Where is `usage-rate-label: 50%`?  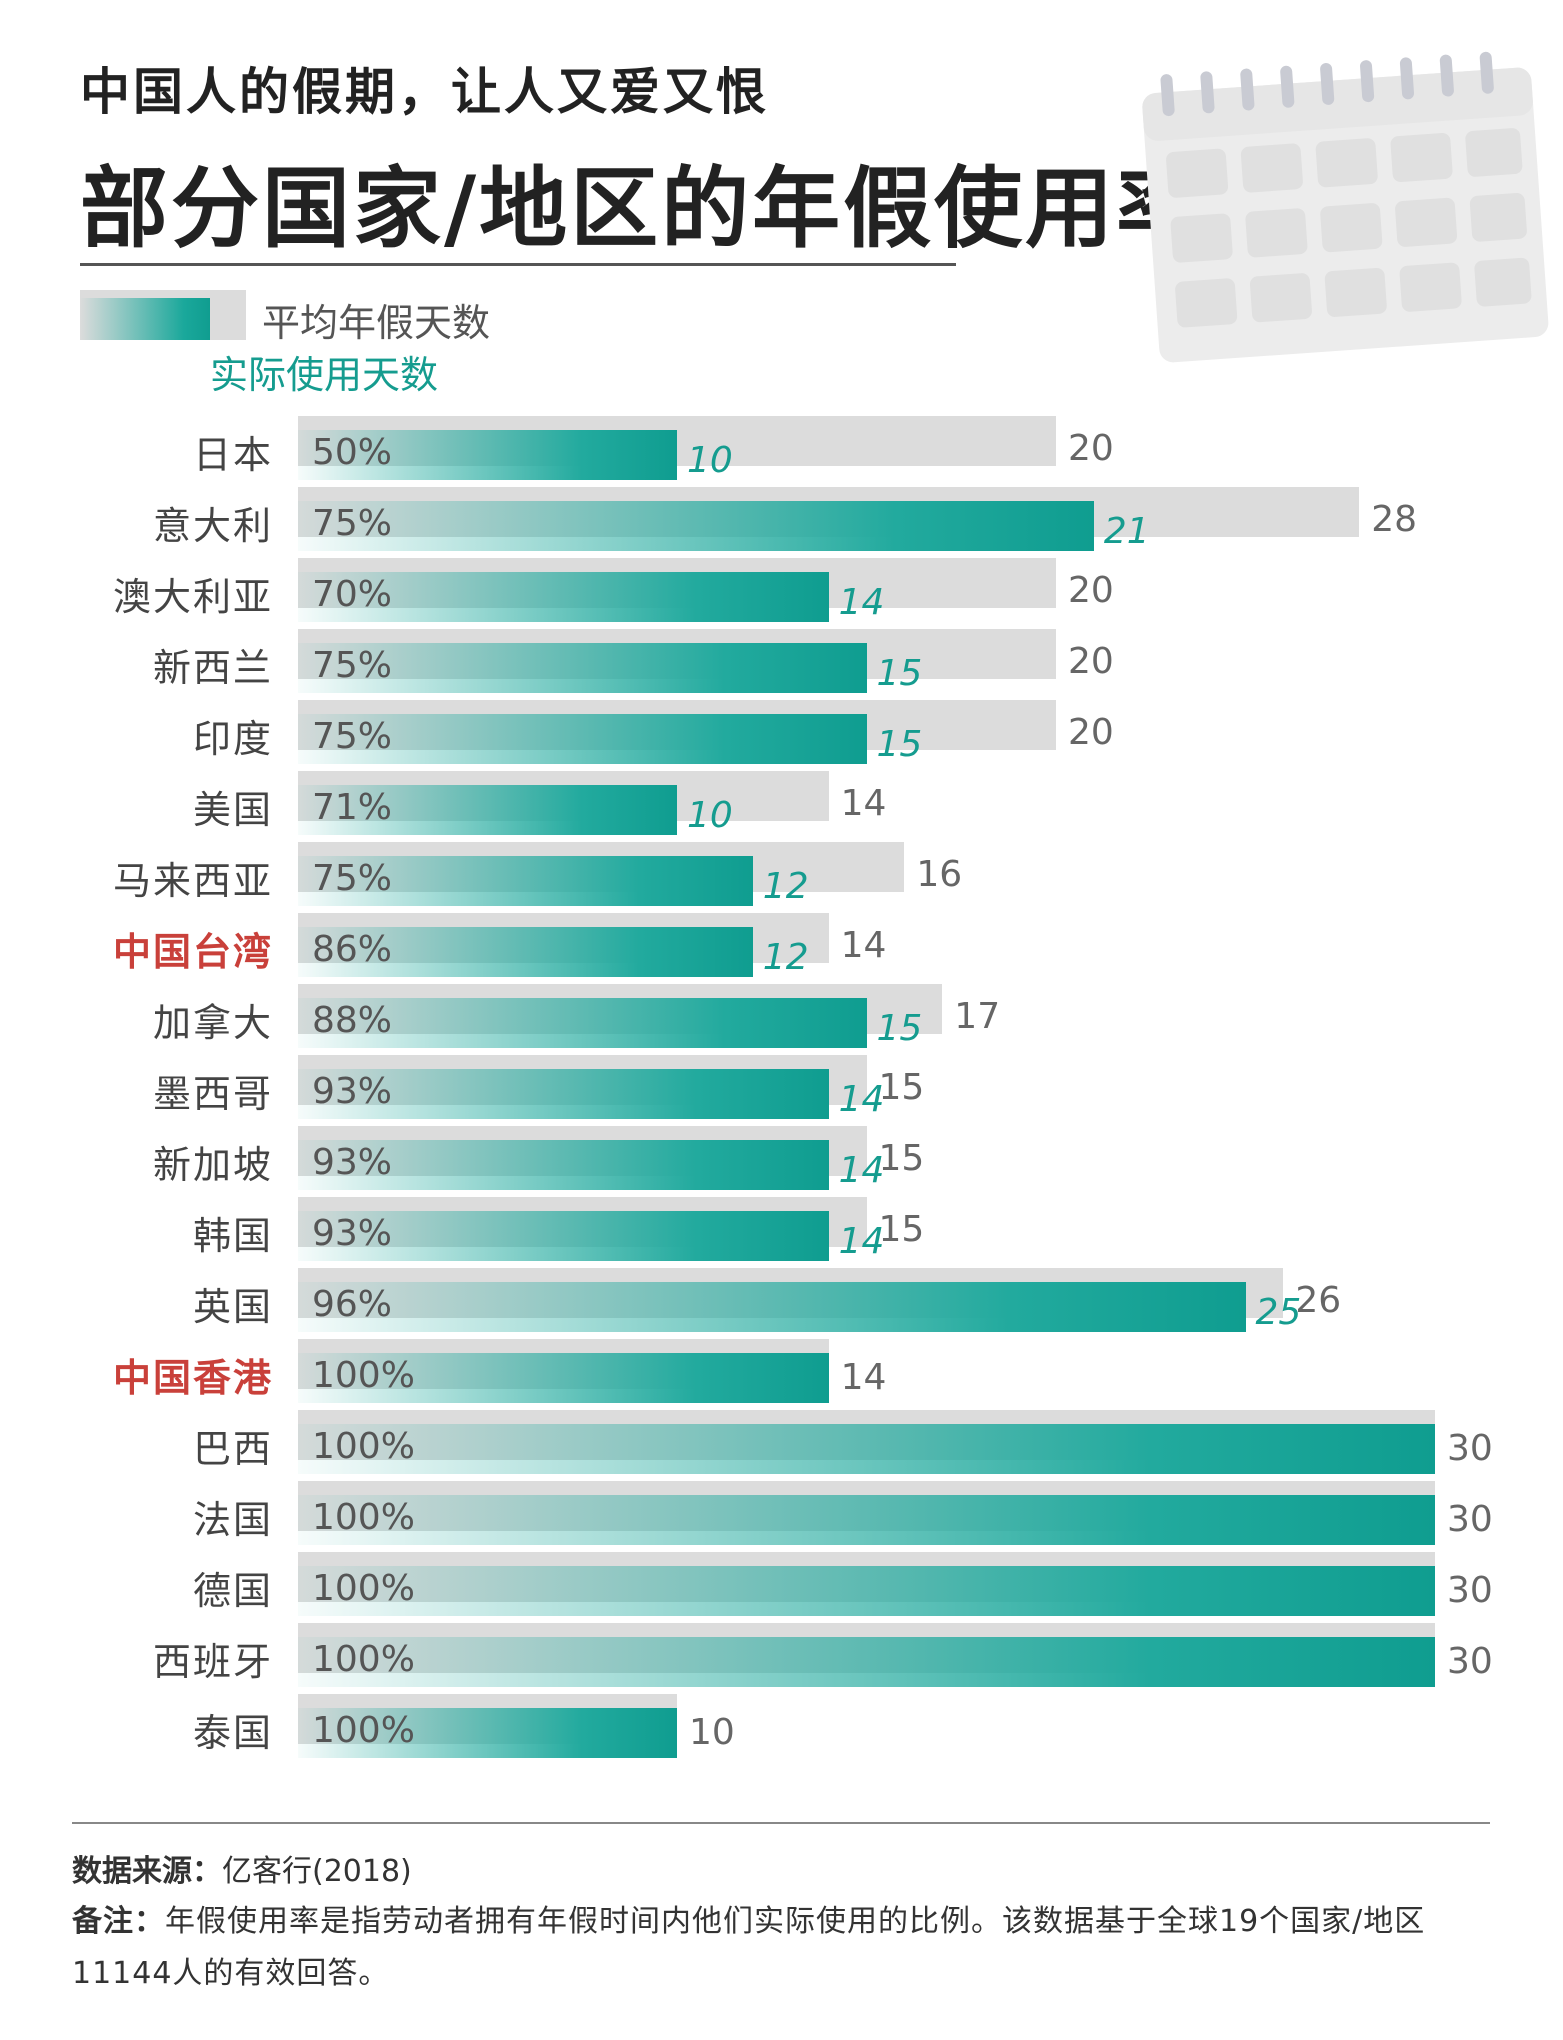
usage-rate-label: 50% is located at coordinates (352, 452).